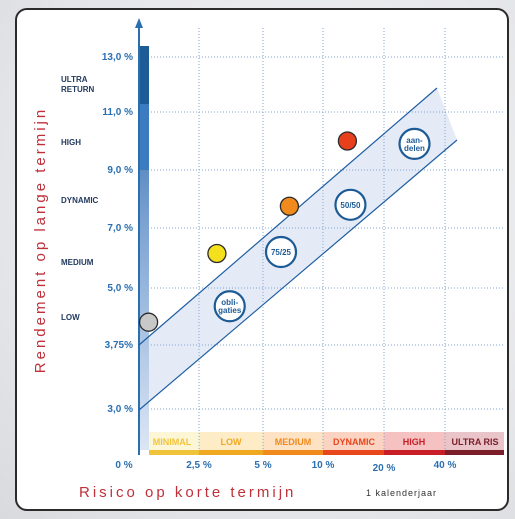 This screenshot has width=515, height=519. I want to click on portfolio-label: obli-gaties, so click(230, 306).